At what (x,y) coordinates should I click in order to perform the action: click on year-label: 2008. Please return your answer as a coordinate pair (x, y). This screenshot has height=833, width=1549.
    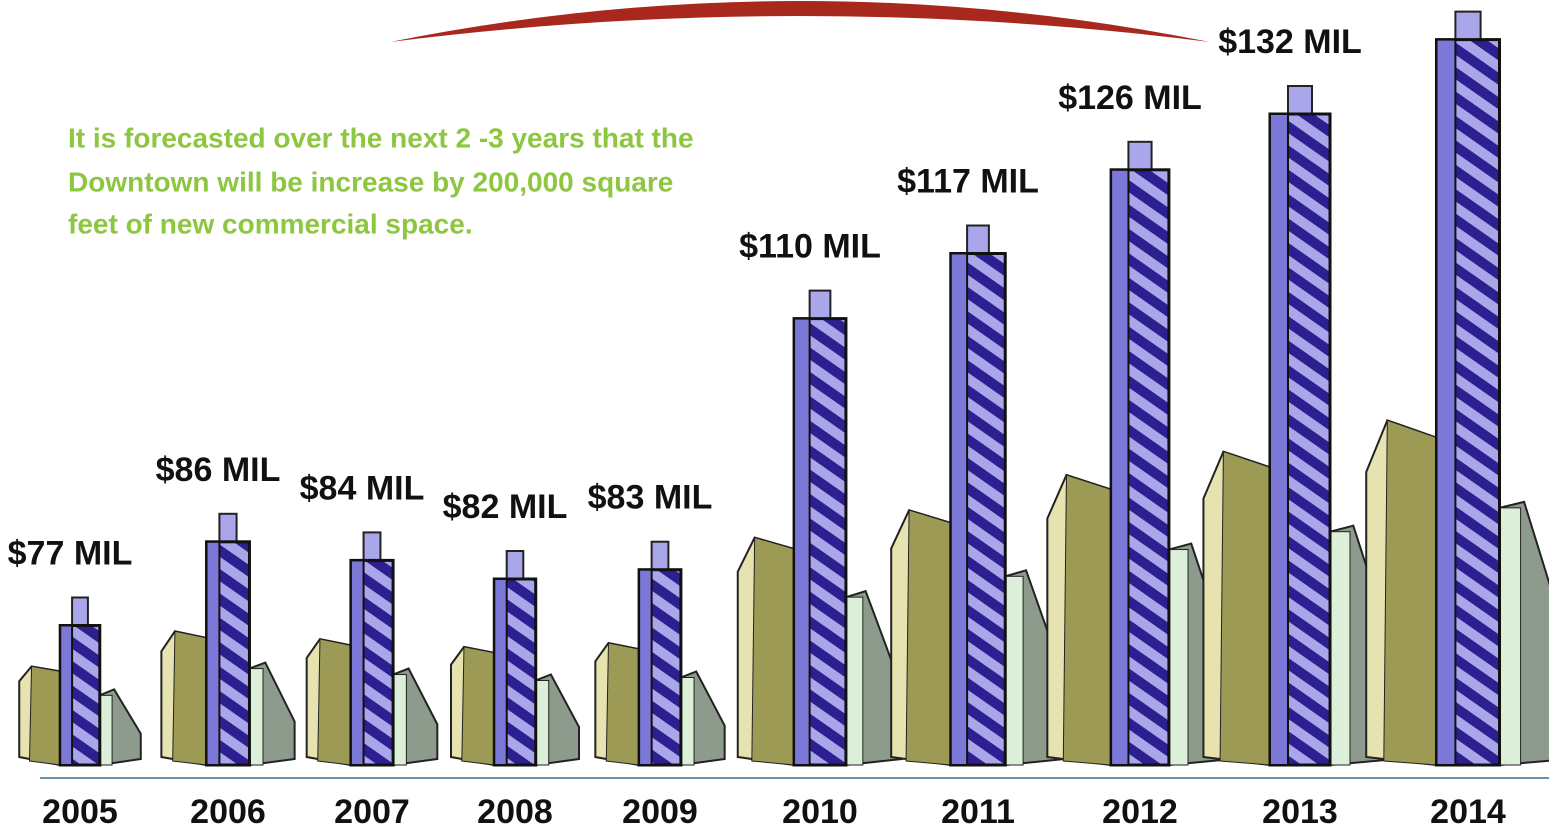
    Looking at the image, I should click on (515, 812).